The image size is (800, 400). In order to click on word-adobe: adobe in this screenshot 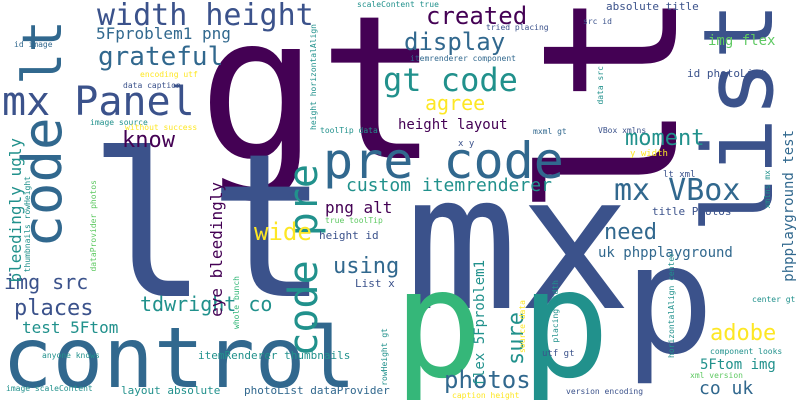, I will do `click(743, 333)`.